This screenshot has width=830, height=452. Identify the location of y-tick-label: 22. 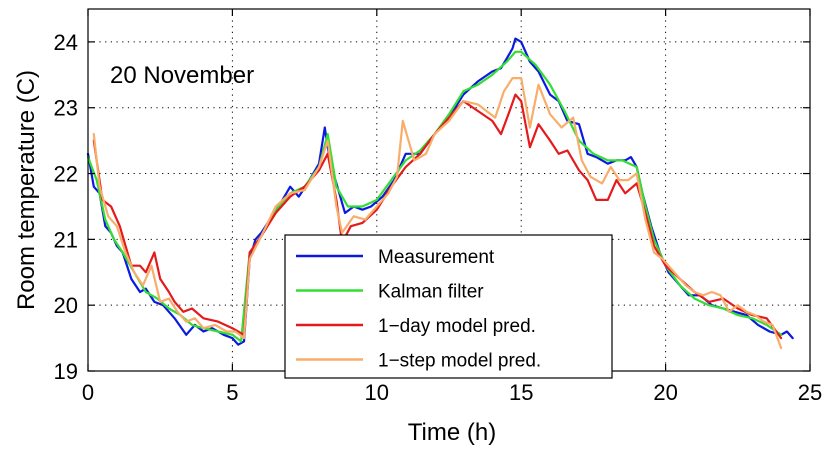
(66, 174).